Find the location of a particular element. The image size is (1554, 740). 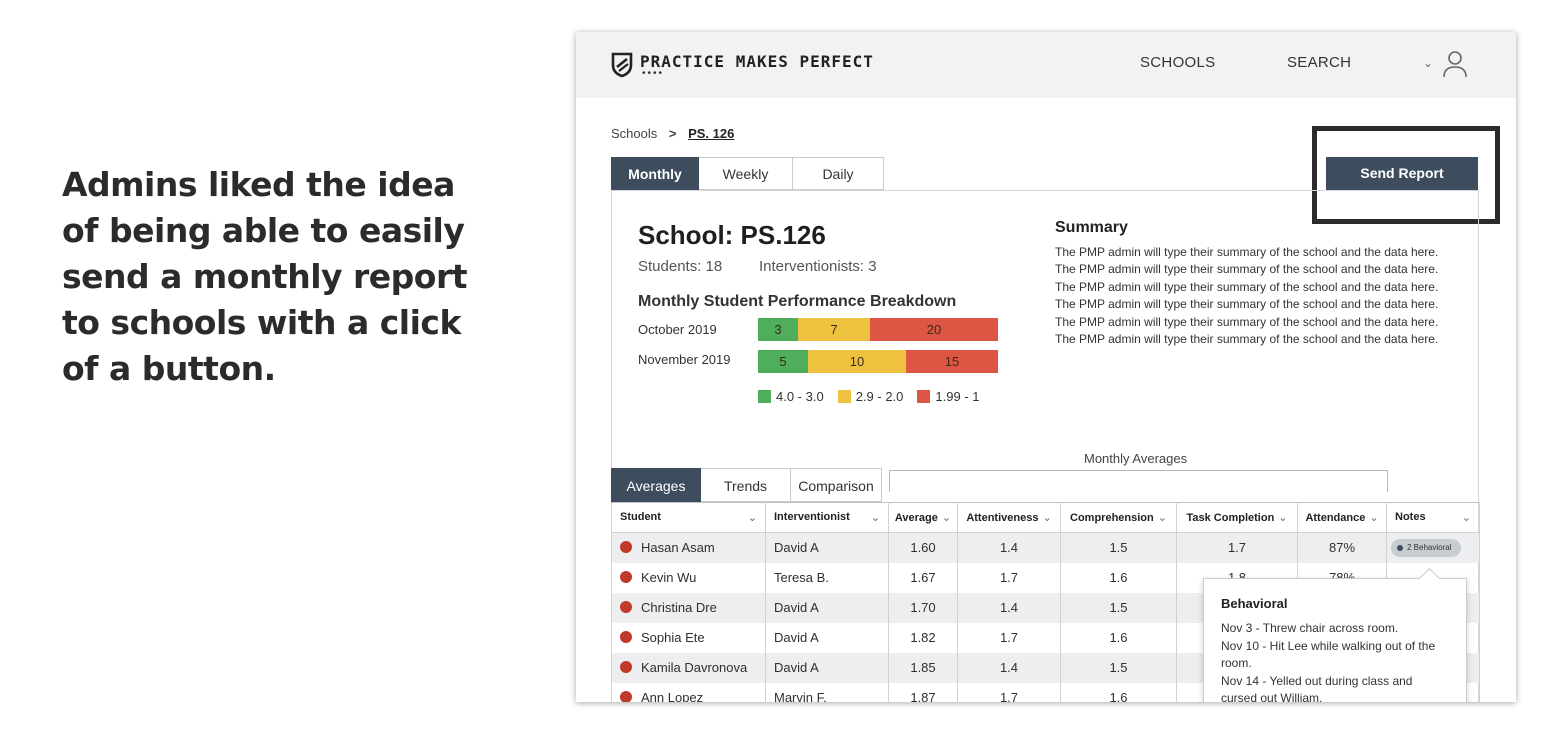

breadcrumb-schools-link: Schools is located at coordinates (634, 133).